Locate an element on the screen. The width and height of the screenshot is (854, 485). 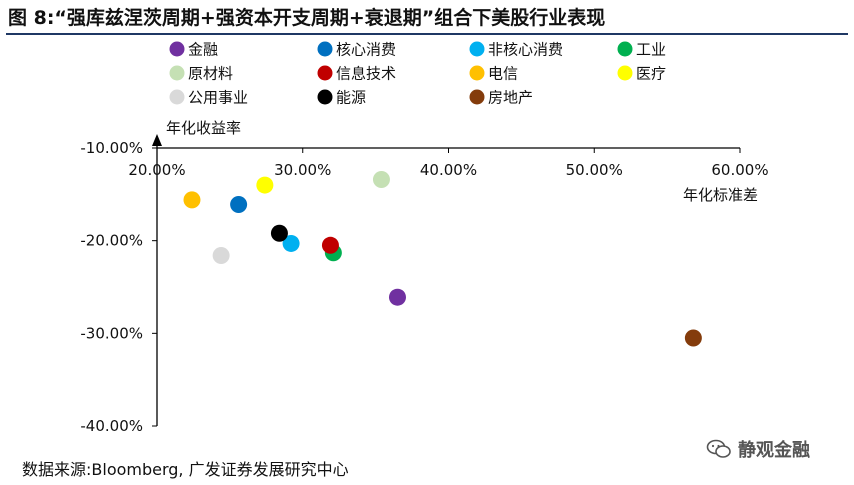
legend-item: 信息技术 is located at coordinates (356, 74).